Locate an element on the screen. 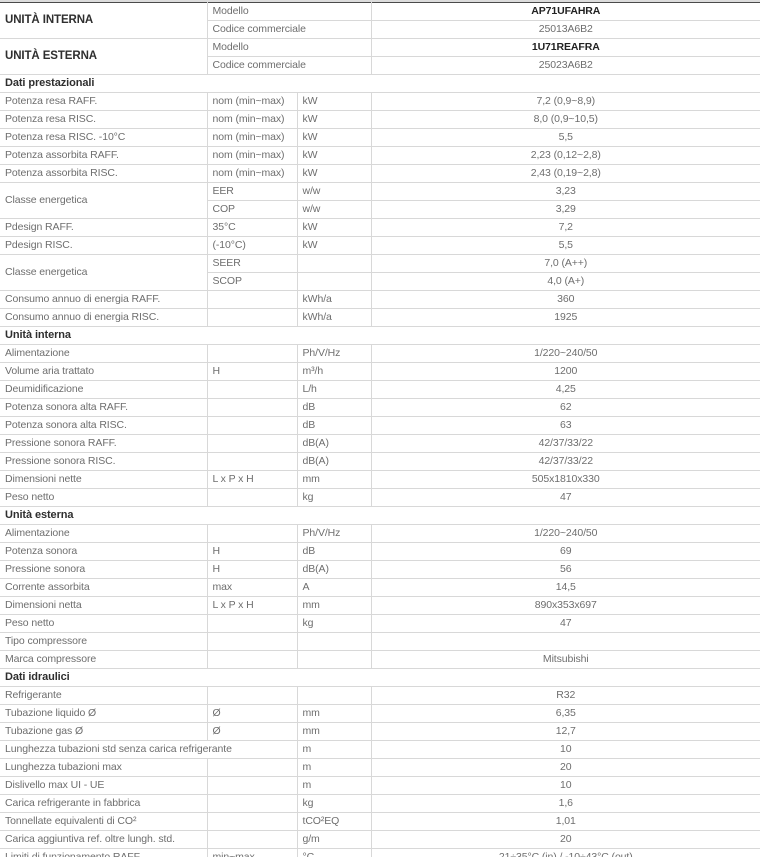  table-row: Lunghezza tubazioni max m 20 is located at coordinates (380, 767).